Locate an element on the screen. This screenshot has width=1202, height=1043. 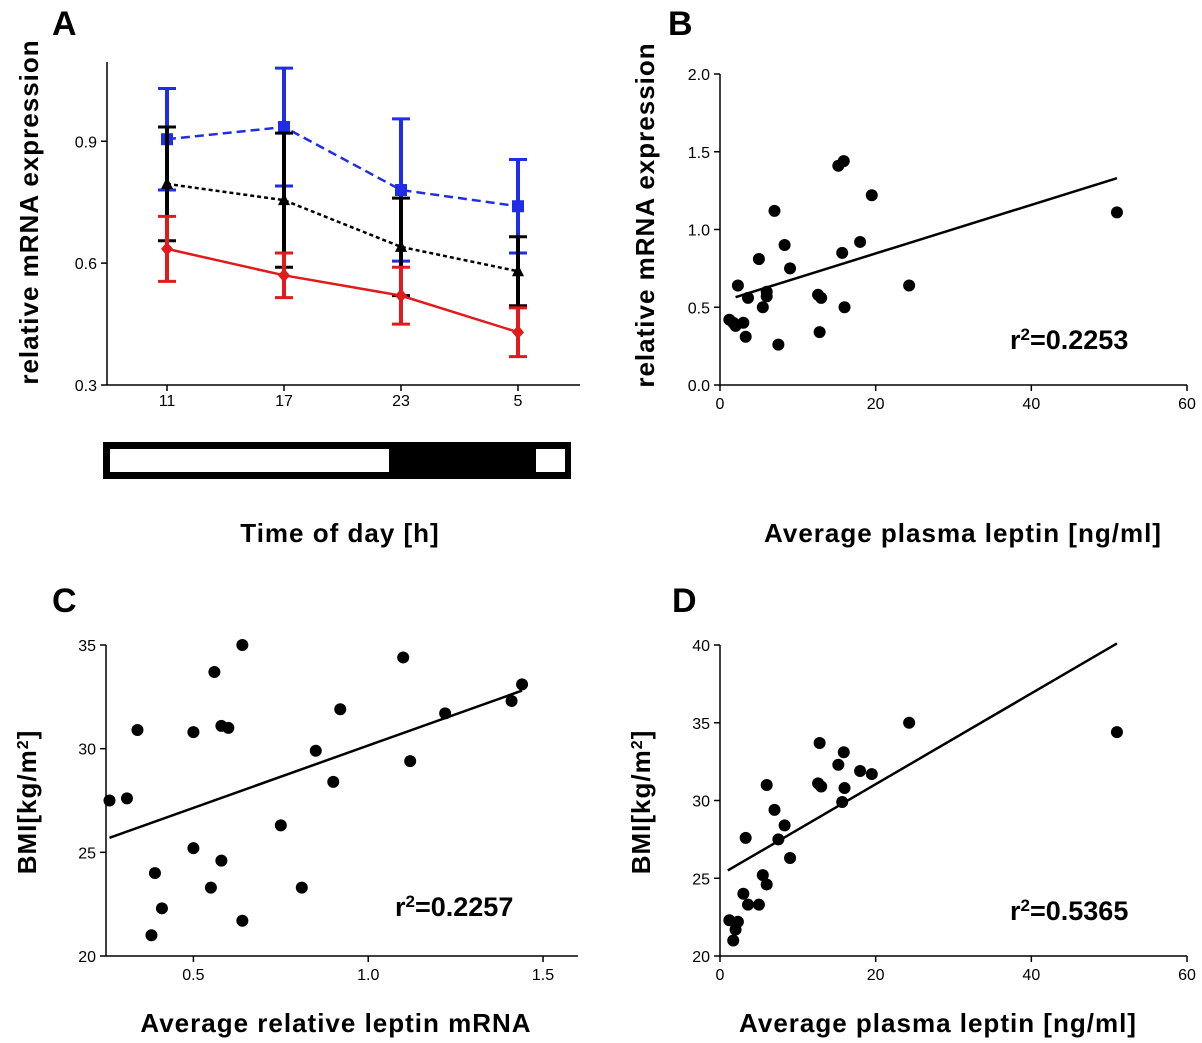
panel-b-ytick-label: 0.5 is located at coordinates (699, 308).